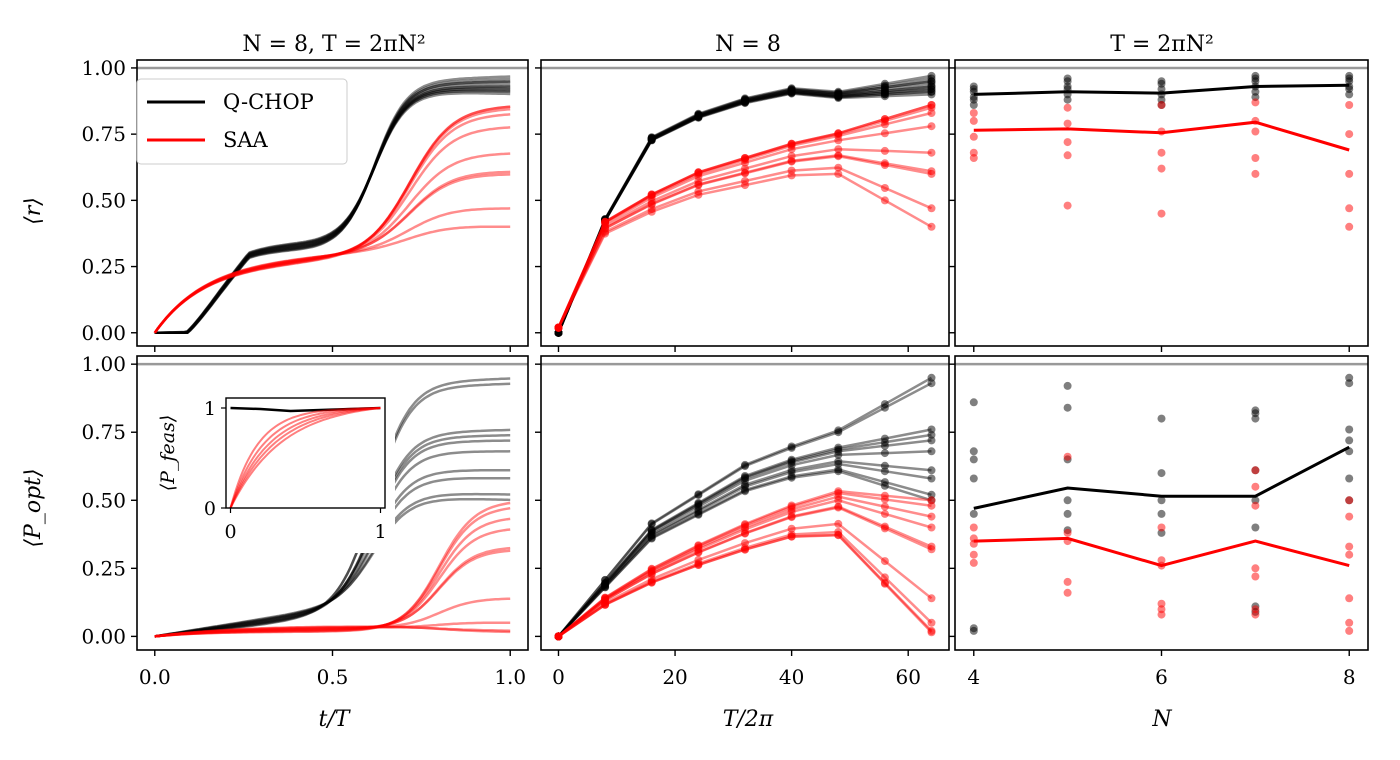 Image resolution: width=1400 pixels, height=760 pixels. I want to click on x-tick-label: 1.0, so click(510, 677).